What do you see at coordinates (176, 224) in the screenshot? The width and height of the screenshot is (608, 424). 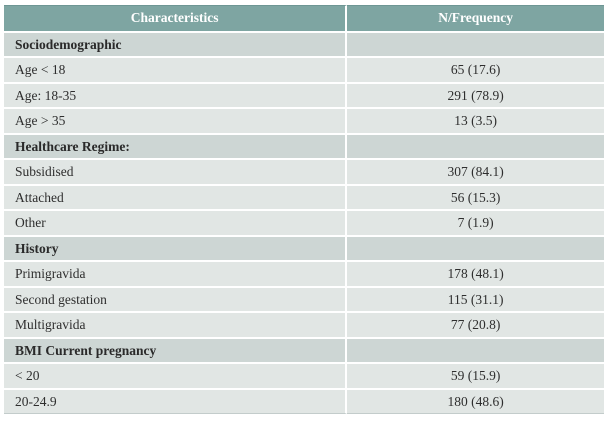 I see `row-label: Other` at bounding box center [176, 224].